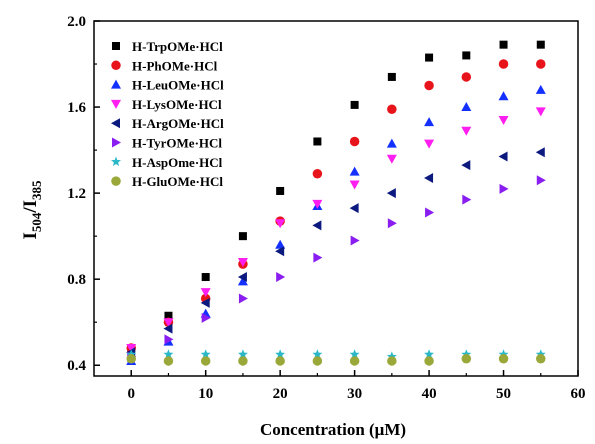 The width and height of the screenshot is (595, 444). What do you see at coordinates (177, 104) in the screenshot?
I see `legend-label: H-LysOMe·HCl` at bounding box center [177, 104].